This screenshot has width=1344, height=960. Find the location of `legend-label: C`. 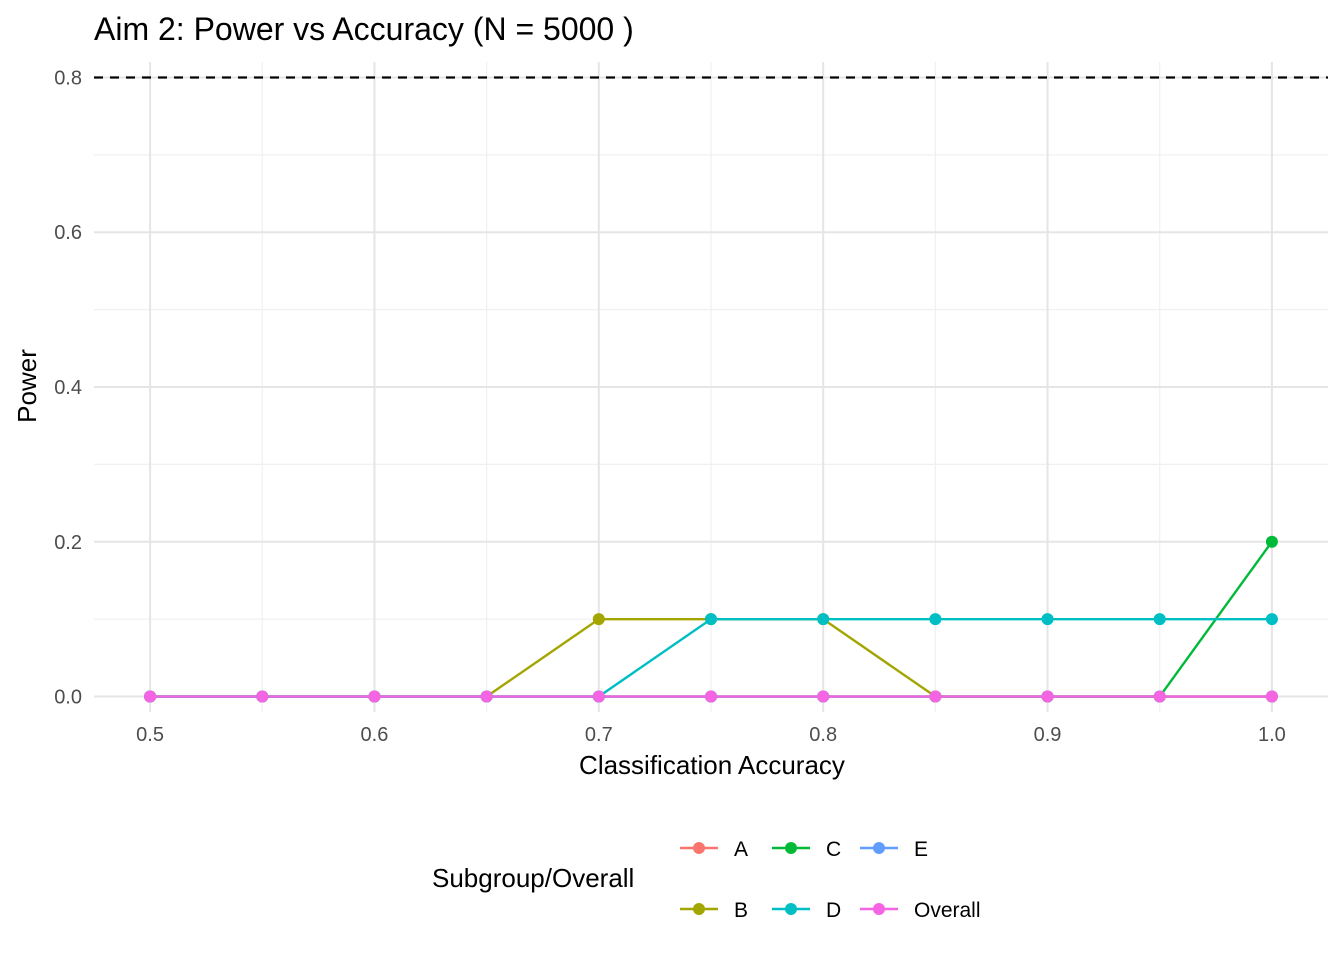

legend-label: C is located at coordinates (833, 849).